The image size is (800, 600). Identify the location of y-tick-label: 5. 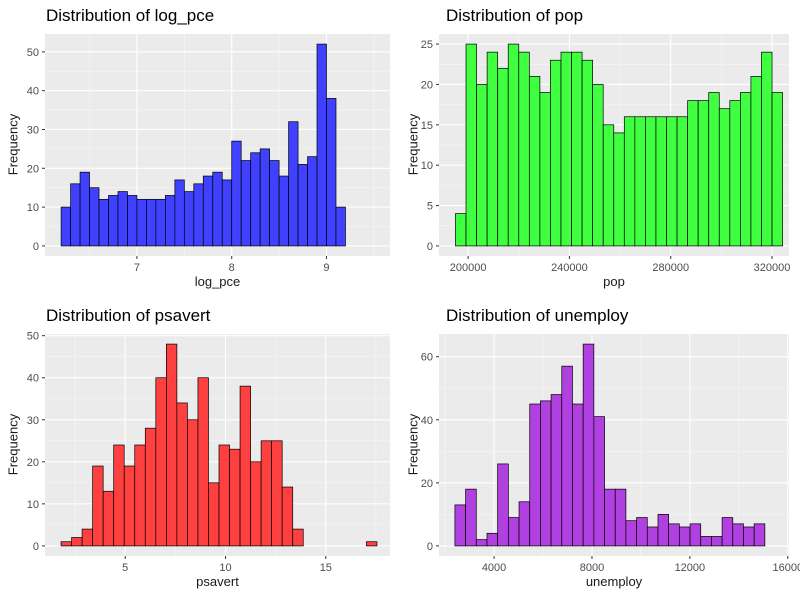
(430, 207).